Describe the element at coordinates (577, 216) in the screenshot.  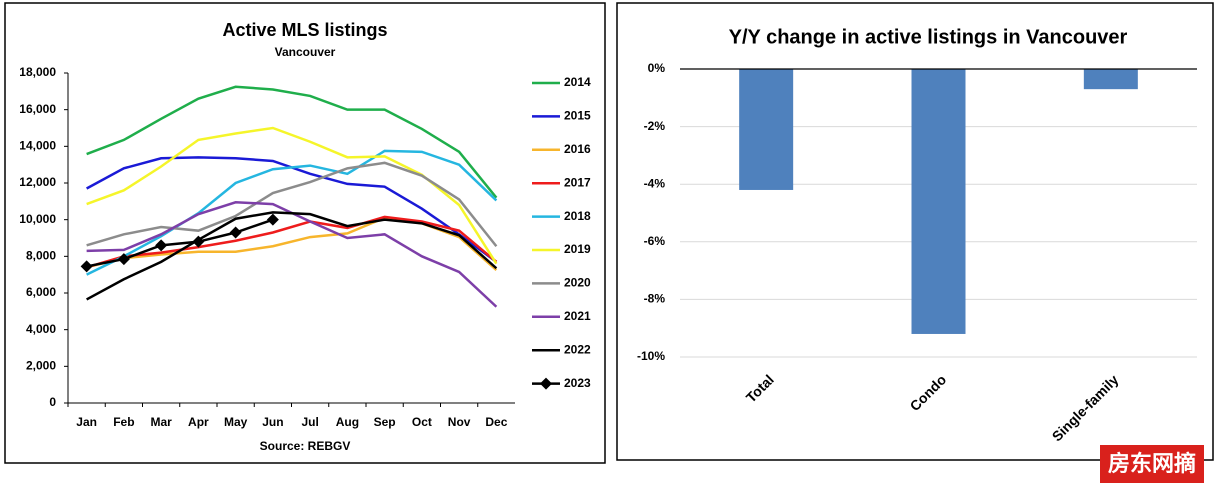
I see `legend-label: 2018` at that location.